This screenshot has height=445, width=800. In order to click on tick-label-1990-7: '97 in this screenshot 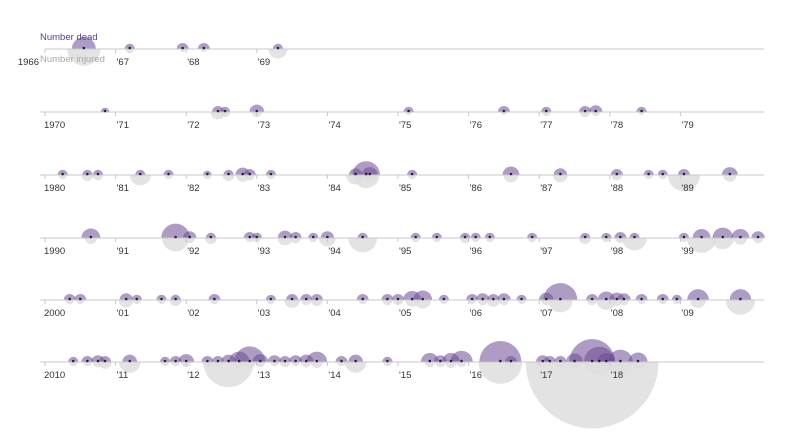, I will do `click(546, 251)`.